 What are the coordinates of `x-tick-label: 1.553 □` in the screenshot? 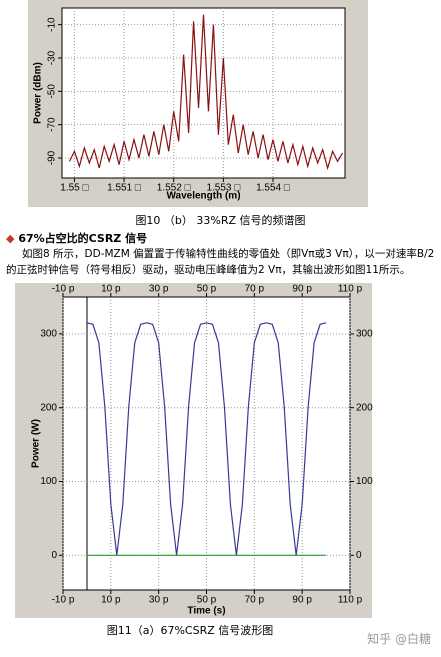 It's located at (223, 188).